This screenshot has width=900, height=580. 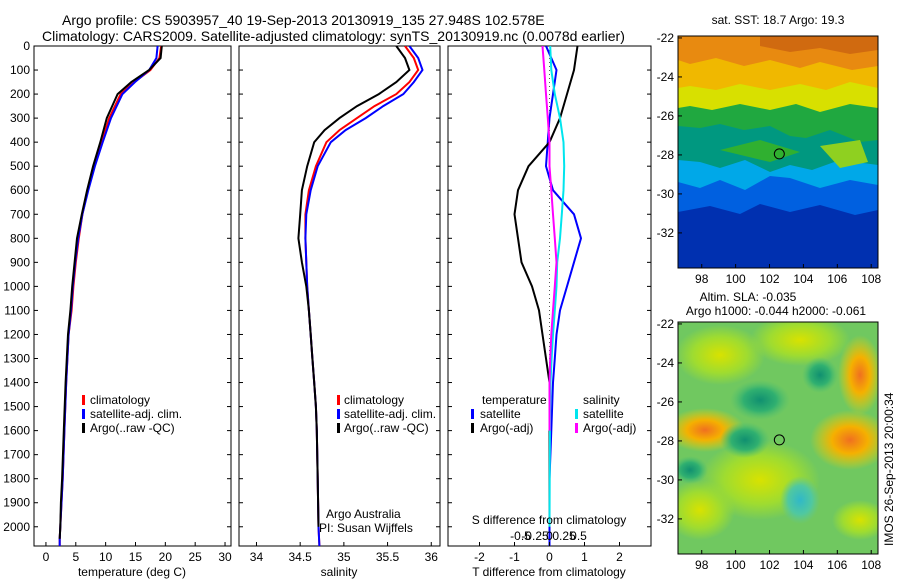 What do you see at coordinates (338, 414) in the screenshot?
I see `sal-legend-swatch-satellite` at bounding box center [338, 414].